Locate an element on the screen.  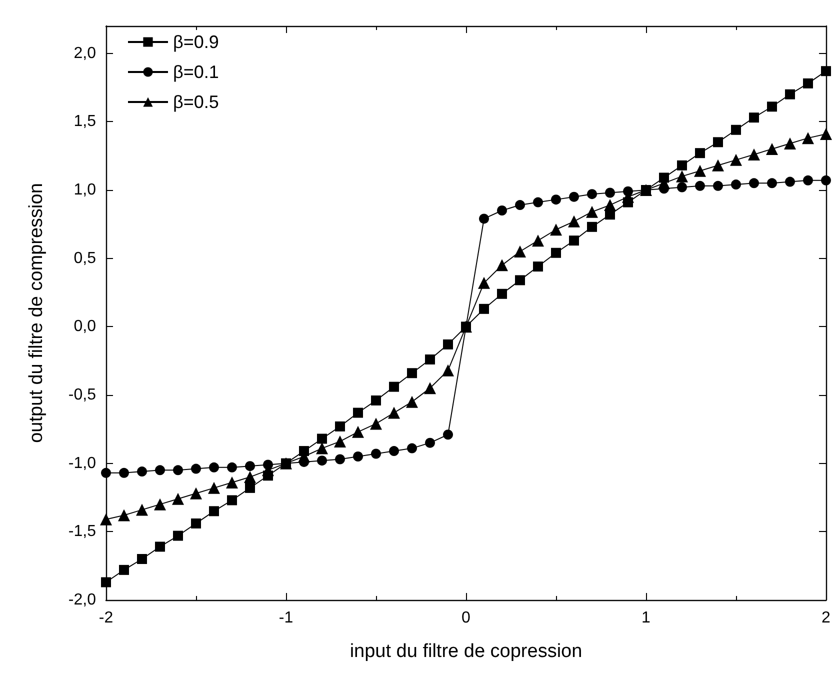
x-axis-title: input du filtre de copression is located at coordinates (466, 651).